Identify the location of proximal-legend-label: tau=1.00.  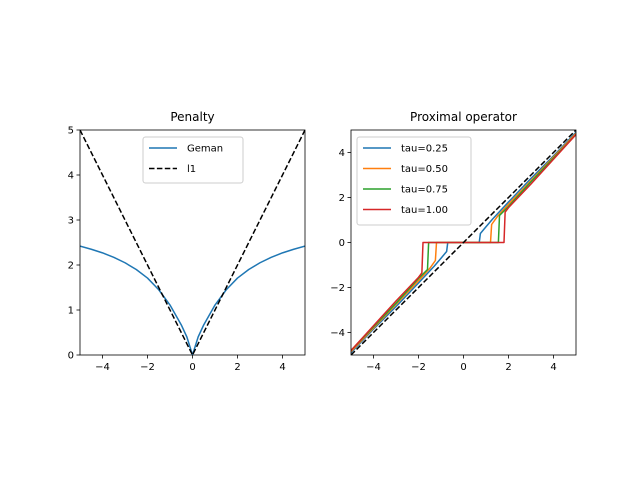
(424, 210).